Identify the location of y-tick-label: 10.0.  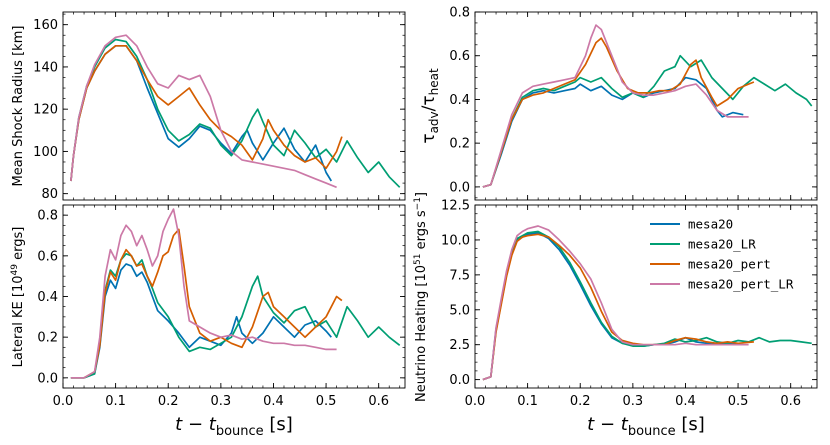
(455, 240).